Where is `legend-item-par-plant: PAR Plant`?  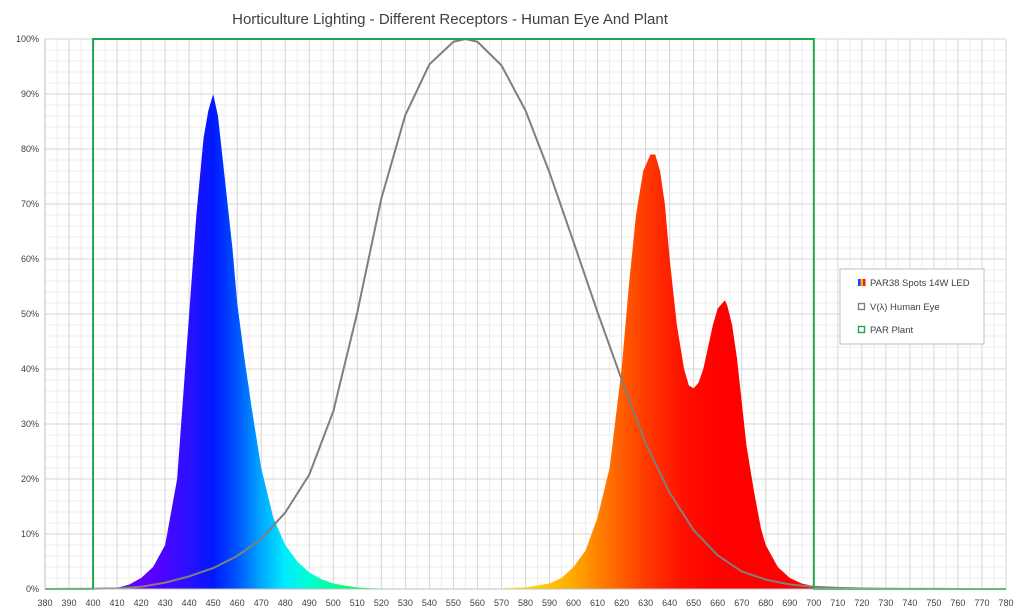 legend-item-par-plant: PAR Plant is located at coordinates (885, 330).